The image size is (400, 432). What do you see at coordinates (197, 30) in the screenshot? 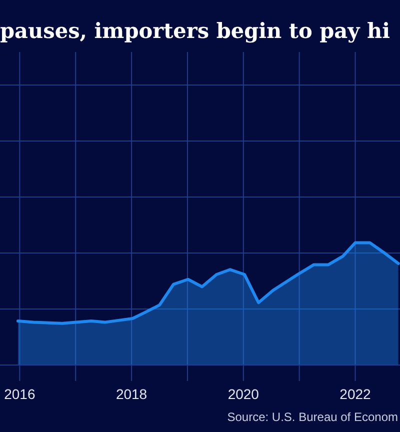
I see `chart-title: pauses, importers begin to pay hi` at bounding box center [197, 30].